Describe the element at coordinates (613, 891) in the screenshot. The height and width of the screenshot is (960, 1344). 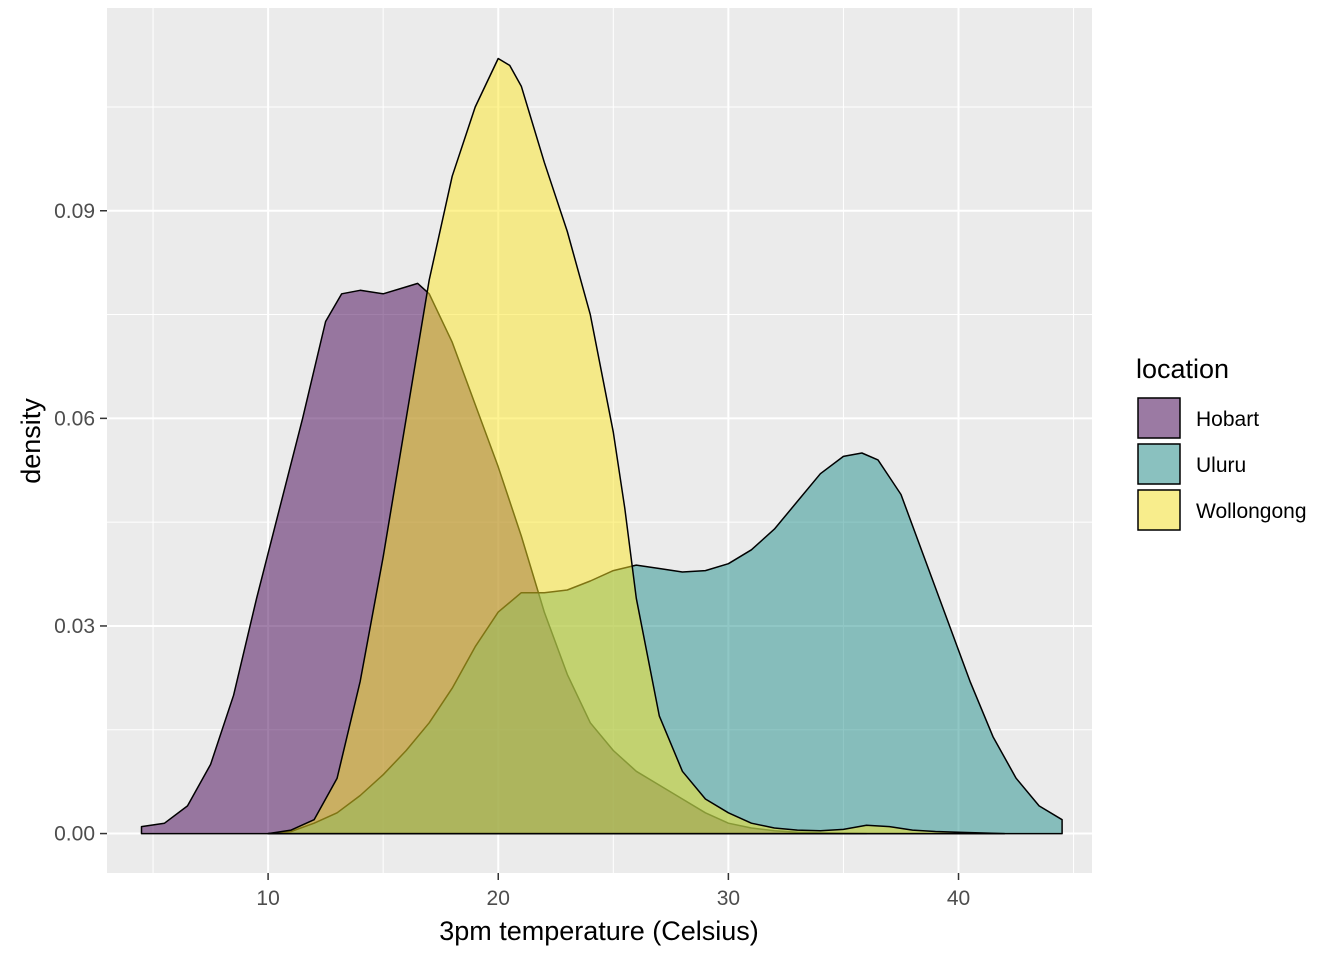
I see `x-axis-ticks: 10 20 30 40` at that location.